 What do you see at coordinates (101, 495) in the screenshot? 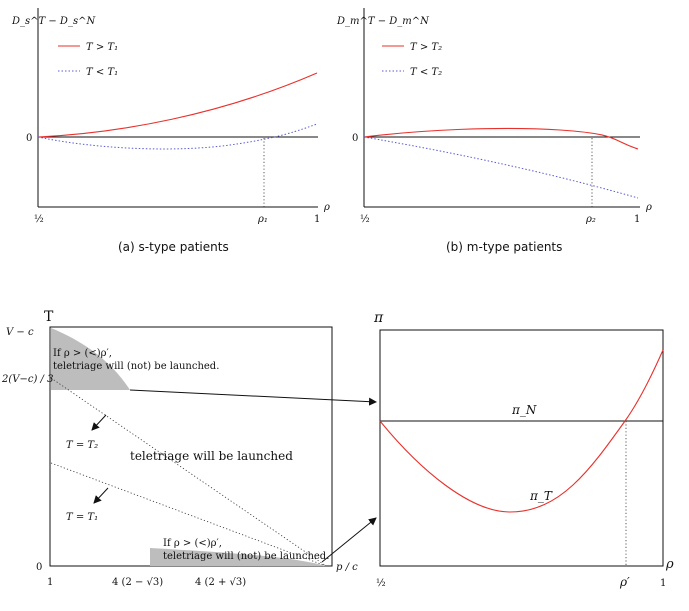
I see `arrow-t1` at bounding box center [101, 495].